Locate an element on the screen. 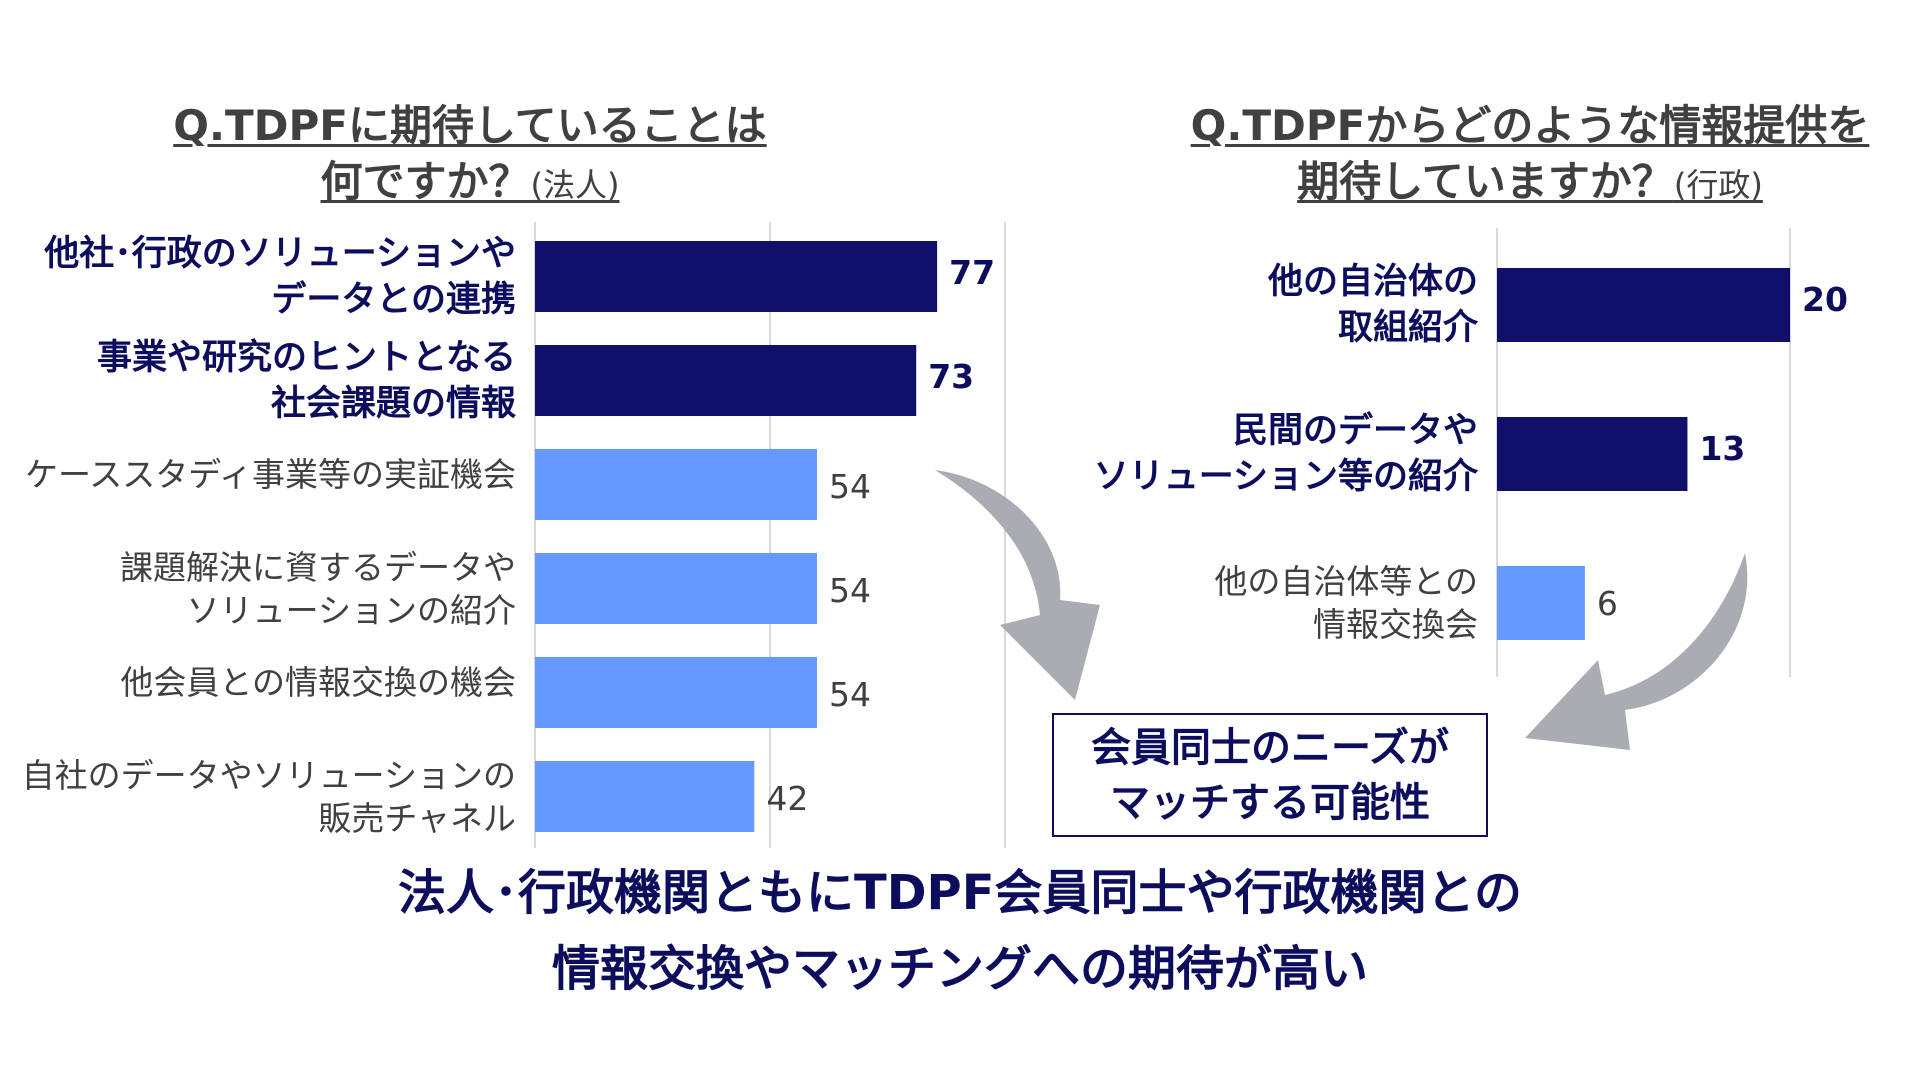 Image resolution: width=1920 pixels, height=1080 pixels. left-chart-title: Q.TDPFに期待していることは 何ですか？(法人) is located at coordinates (470, 155).